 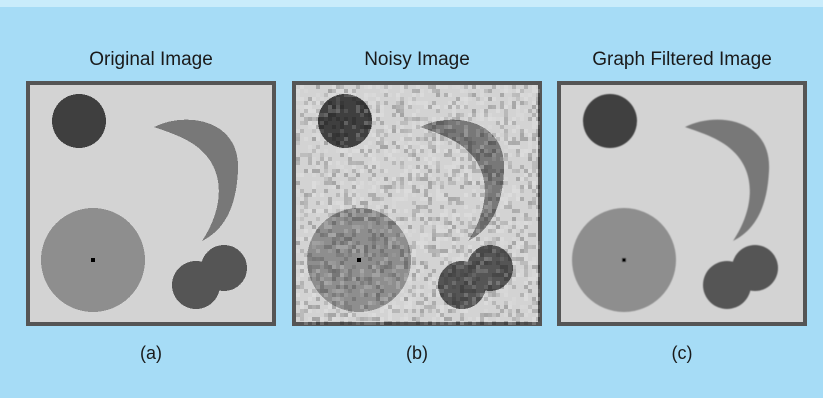 I want to click on panel-title: Graph Filtered Image, so click(x=682, y=59).